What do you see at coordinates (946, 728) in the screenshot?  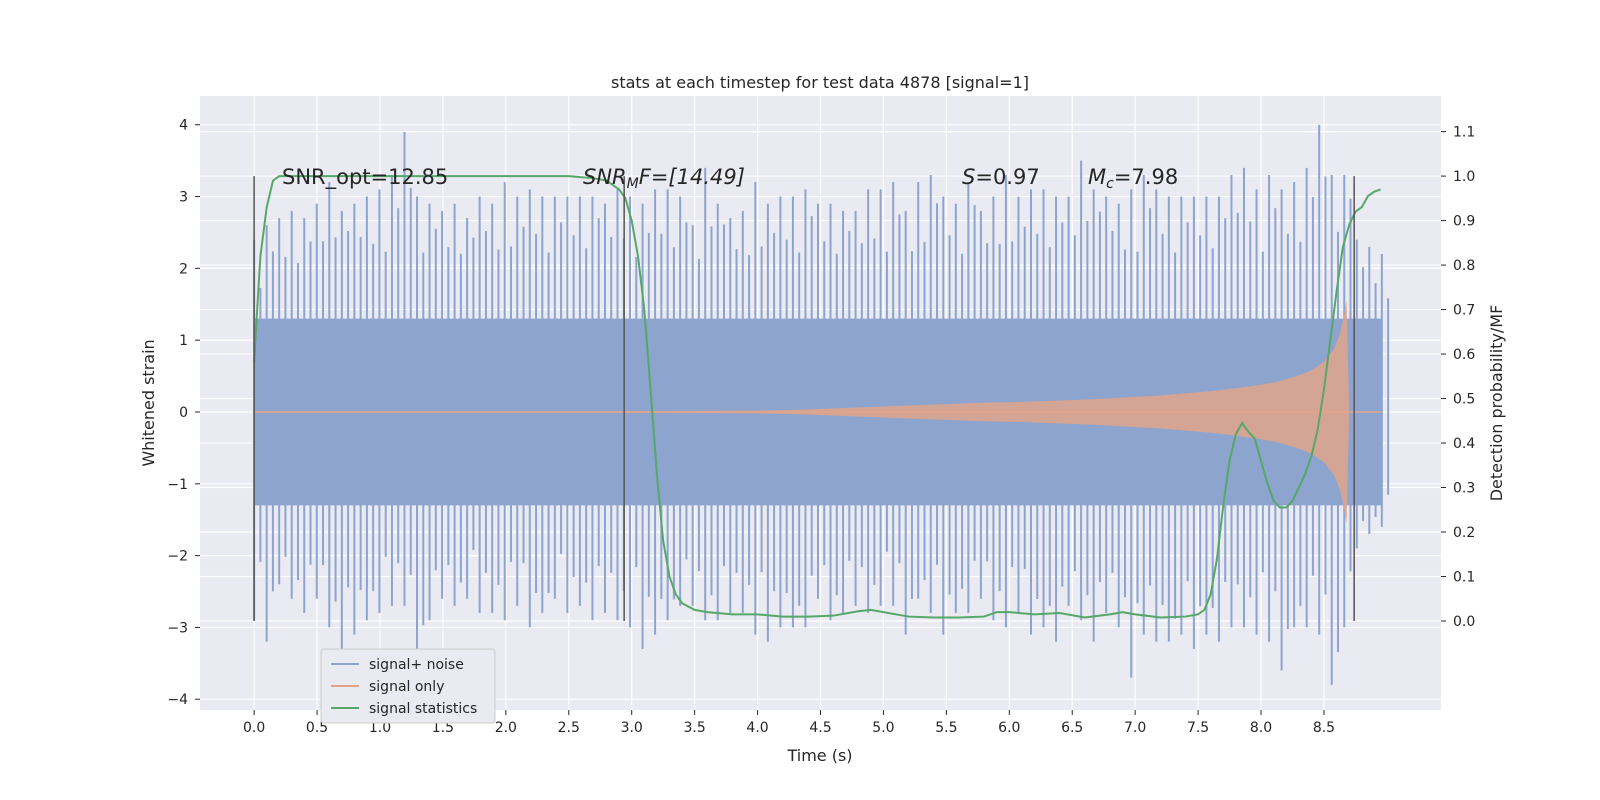 I see `x-tick-label: 5.5` at bounding box center [946, 728].